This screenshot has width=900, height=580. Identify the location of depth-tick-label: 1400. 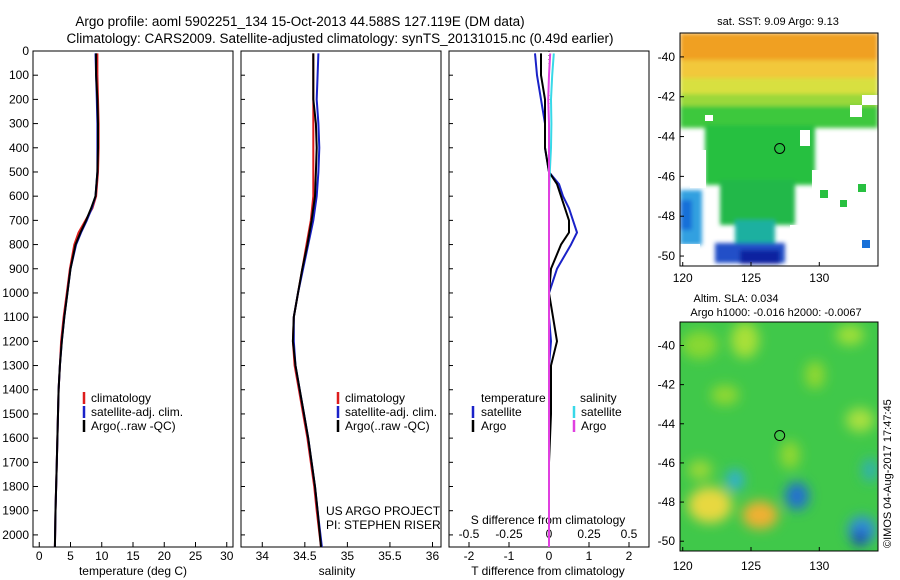
(15, 390).